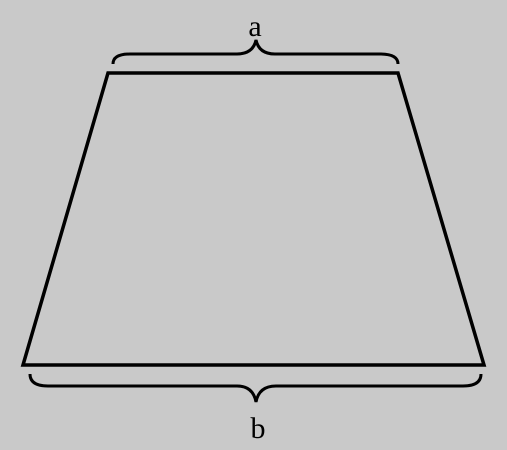 The width and height of the screenshot is (507, 450). Describe the element at coordinates (254, 26) in the screenshot. I see `label-a: a` at that location.